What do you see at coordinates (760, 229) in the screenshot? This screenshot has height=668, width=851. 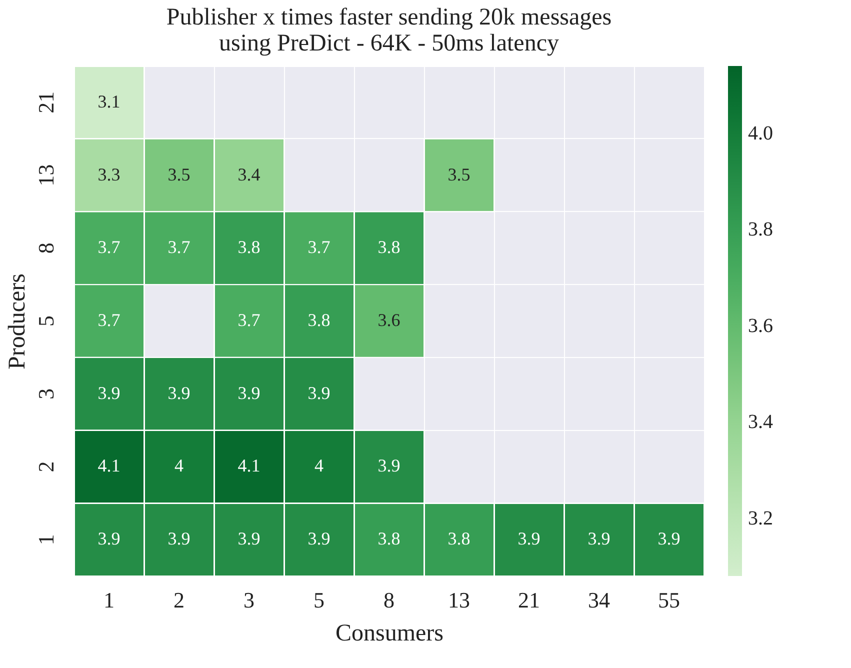 I see `color-bar-label: 3.8` at bounding box center [760, 229].